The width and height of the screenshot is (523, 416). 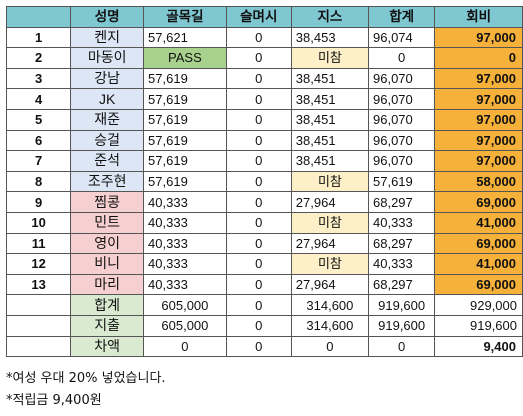 I want to click on golmokgil-cell: PASS, so click(x=185, y=58).